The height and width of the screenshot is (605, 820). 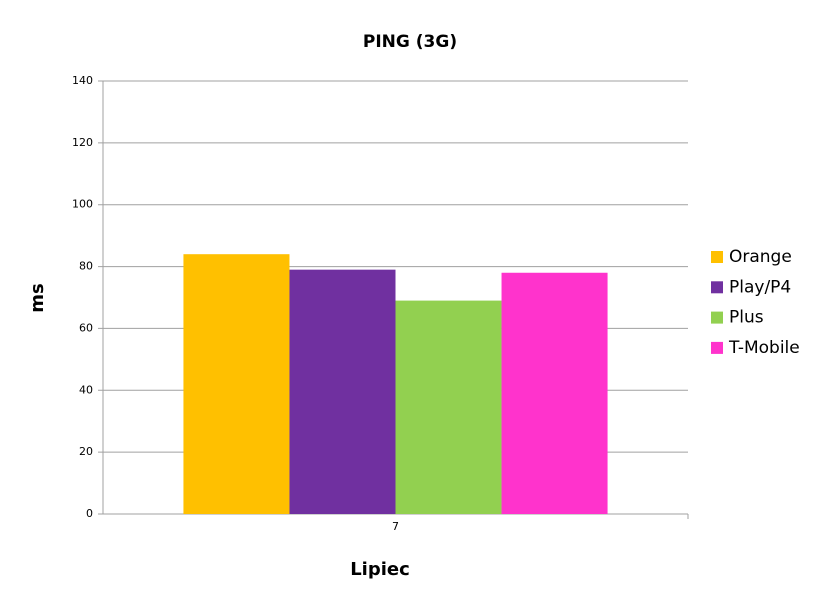 What do you see at coordinates (746, 318) in the screenshot?
I see `legend-label: Plus` at bounding box center [746, 318].